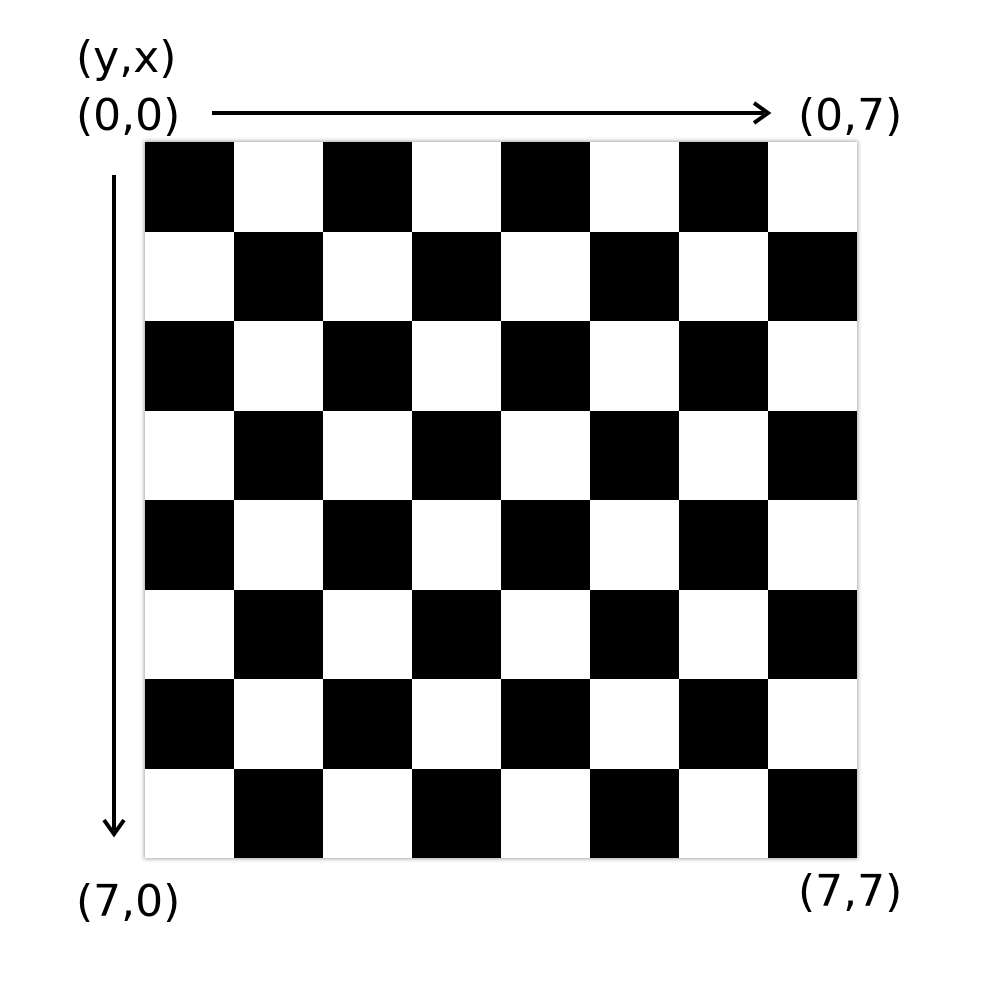  Describe the element at coordinates (128, 901) in the screenshot. I see `bottom-left-coordinate-label: (7,0)` at that location.